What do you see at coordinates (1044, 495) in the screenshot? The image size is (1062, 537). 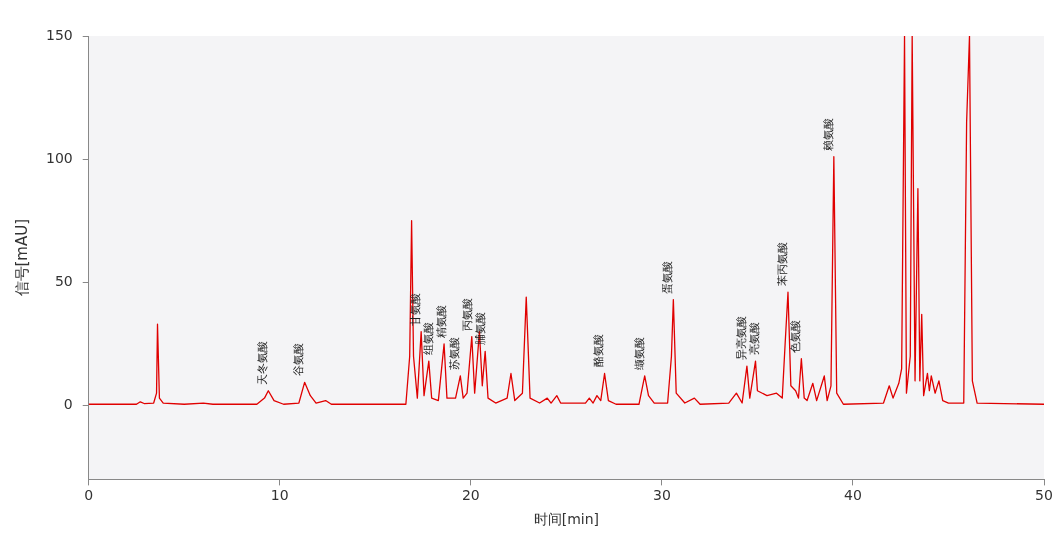 I see `x-tick-label: 50` at bounding box center [1044, 495].